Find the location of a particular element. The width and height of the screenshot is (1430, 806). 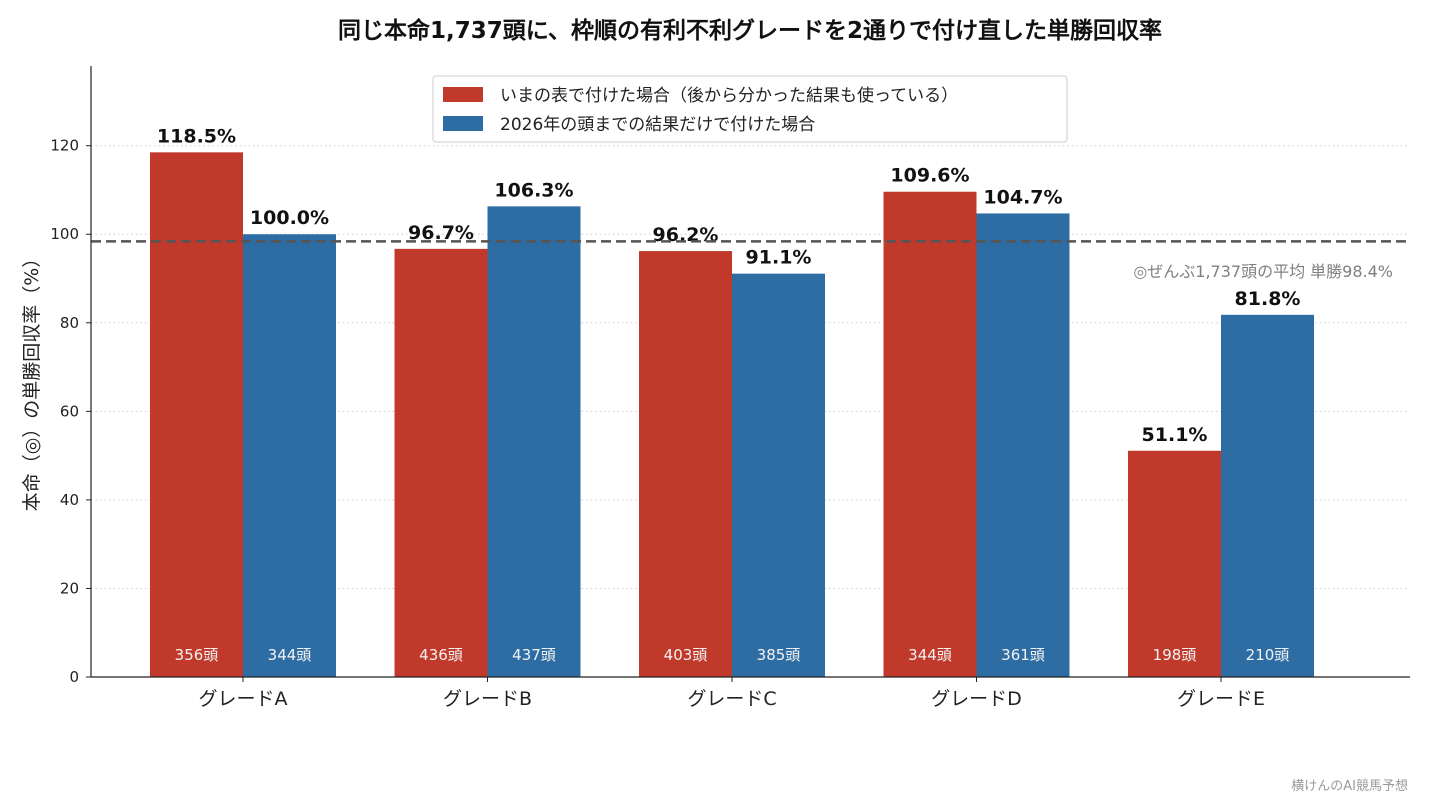

y-tick-label: 40 is located at coordinates (69, 500).